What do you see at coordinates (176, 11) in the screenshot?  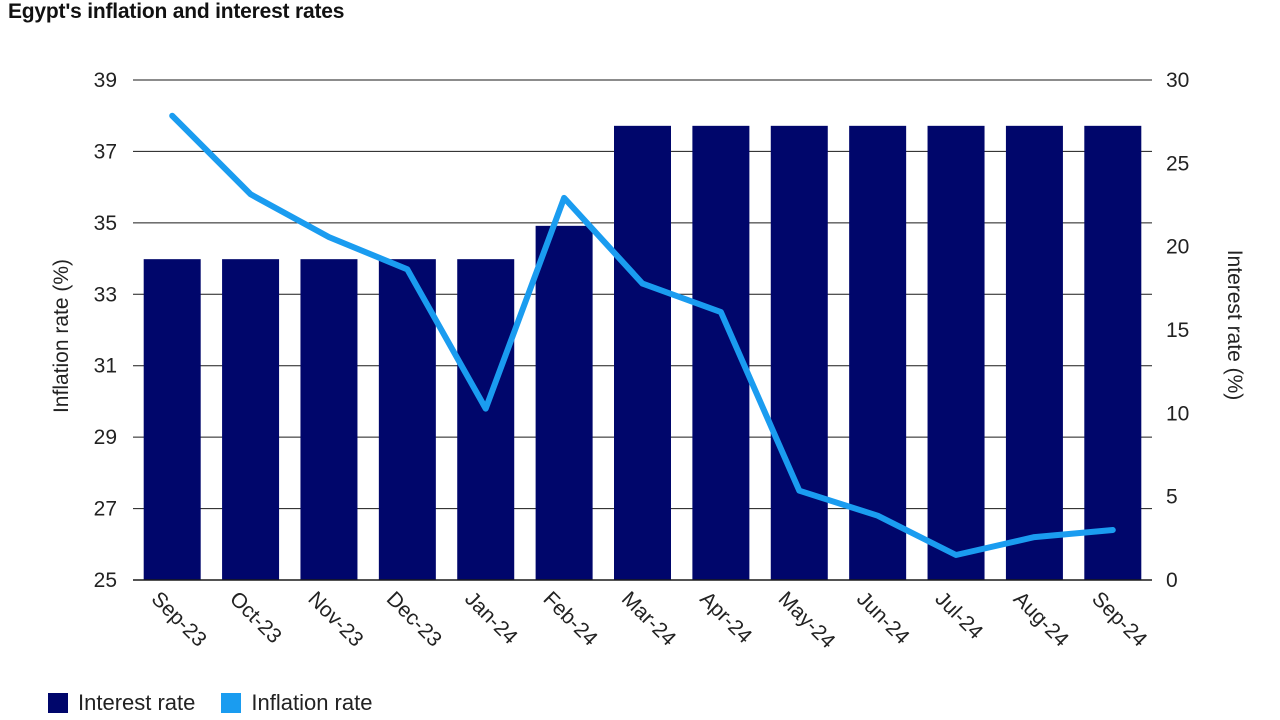 I see `chart-title: Egypt's inflation and interest rates` at bounding box center [176, 11].